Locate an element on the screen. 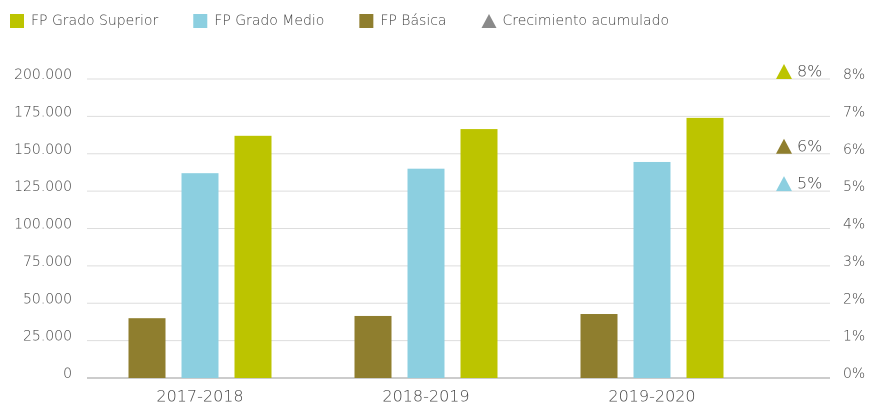  y-tick-label: 125.000 is located at coordinates (43, 187).